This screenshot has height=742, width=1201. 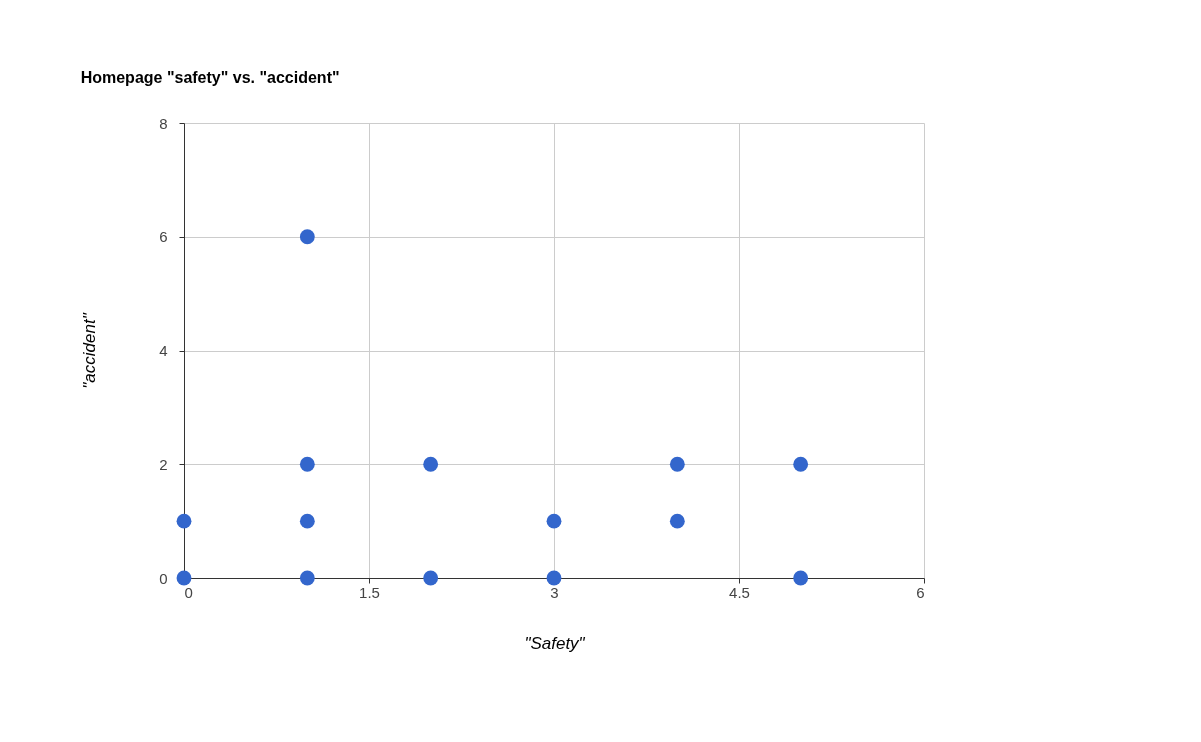 What do you see at coordinates (554, 592) in the screenshot?
I see `x-tick-label: 3` at bounding box center [554, 592].